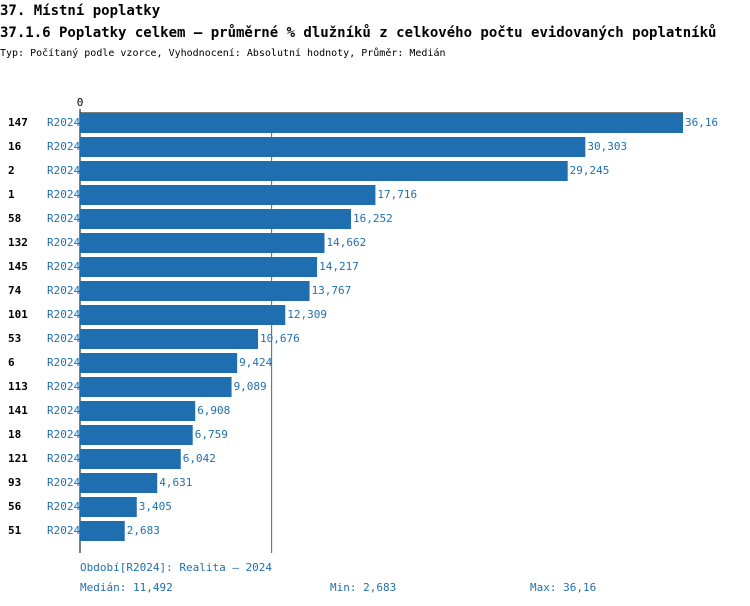 This screenshot has width=750, height=606. I want to click on value-label: 10,676, so click(280, 338).